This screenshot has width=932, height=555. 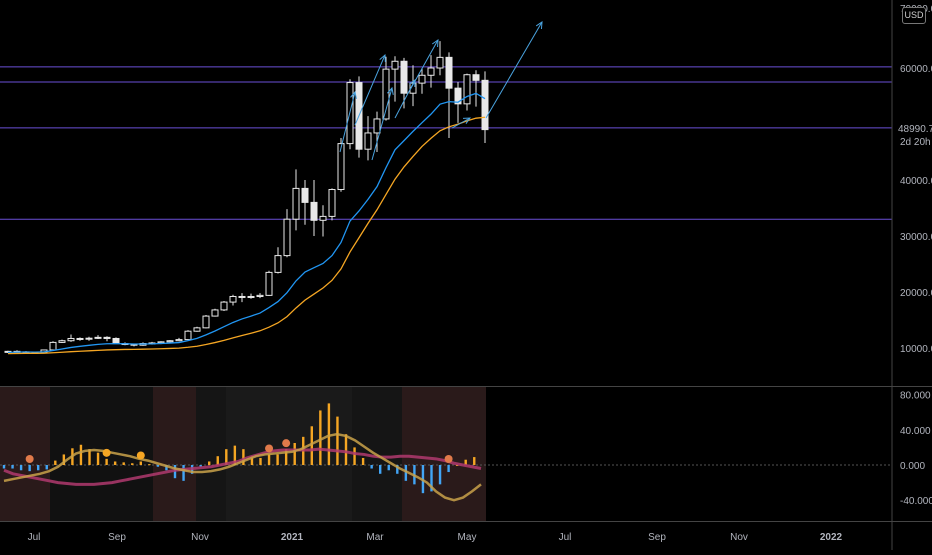 I want to click on osc-slow-line, so click(x=242, y=466).